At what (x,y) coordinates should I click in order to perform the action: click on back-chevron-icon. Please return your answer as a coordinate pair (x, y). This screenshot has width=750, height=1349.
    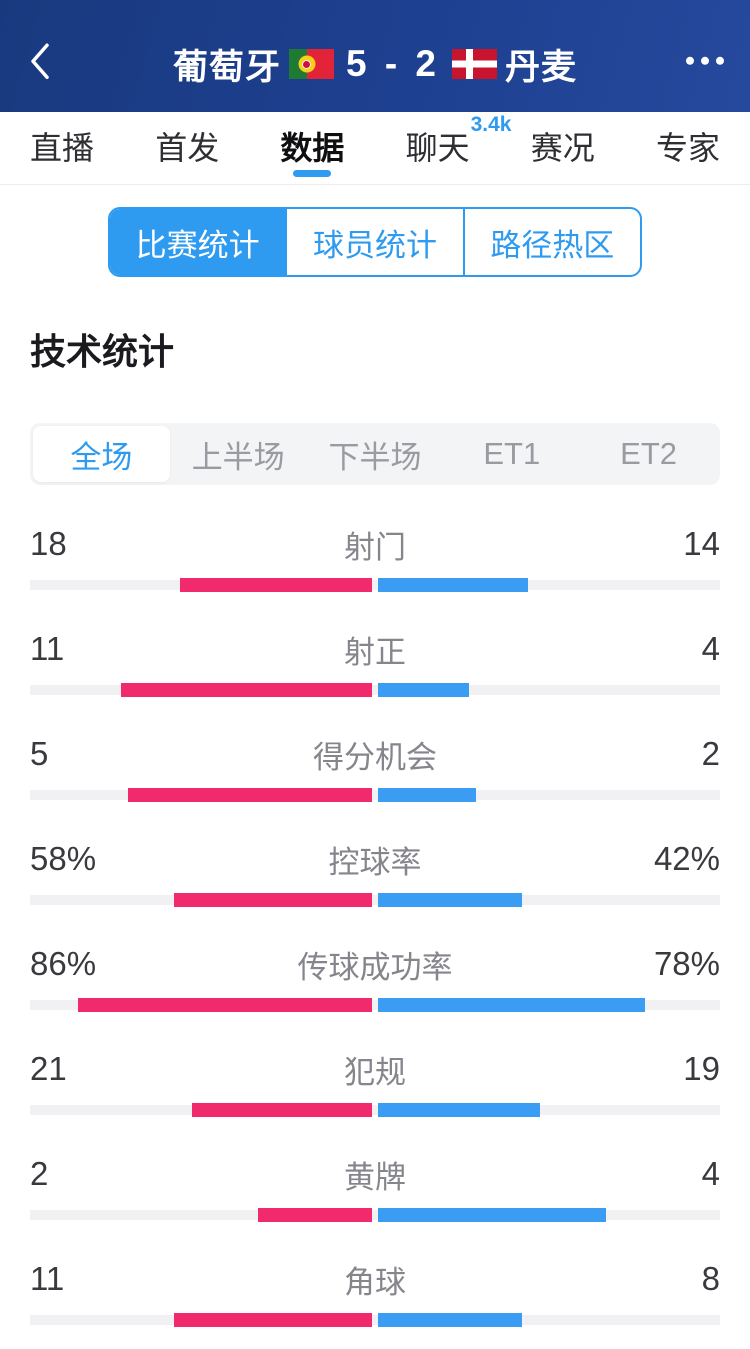
    Looking at the image, I should click on (40, 61).